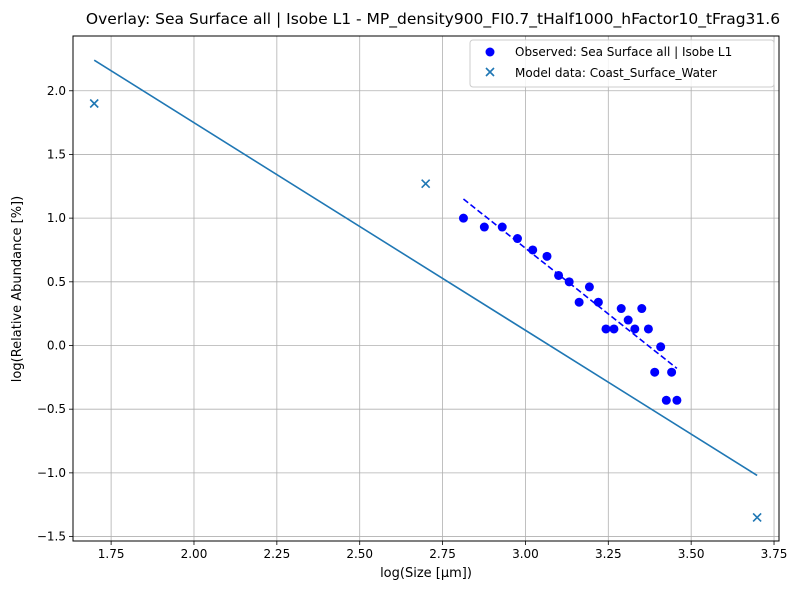 The width and height of the screenshot is (807, 590). What do you see at coordinates (616, 73) in the screenshot?
I see `legend-label-model: Model data: Coast_Surface_Water` at bounding box center [616, 73].